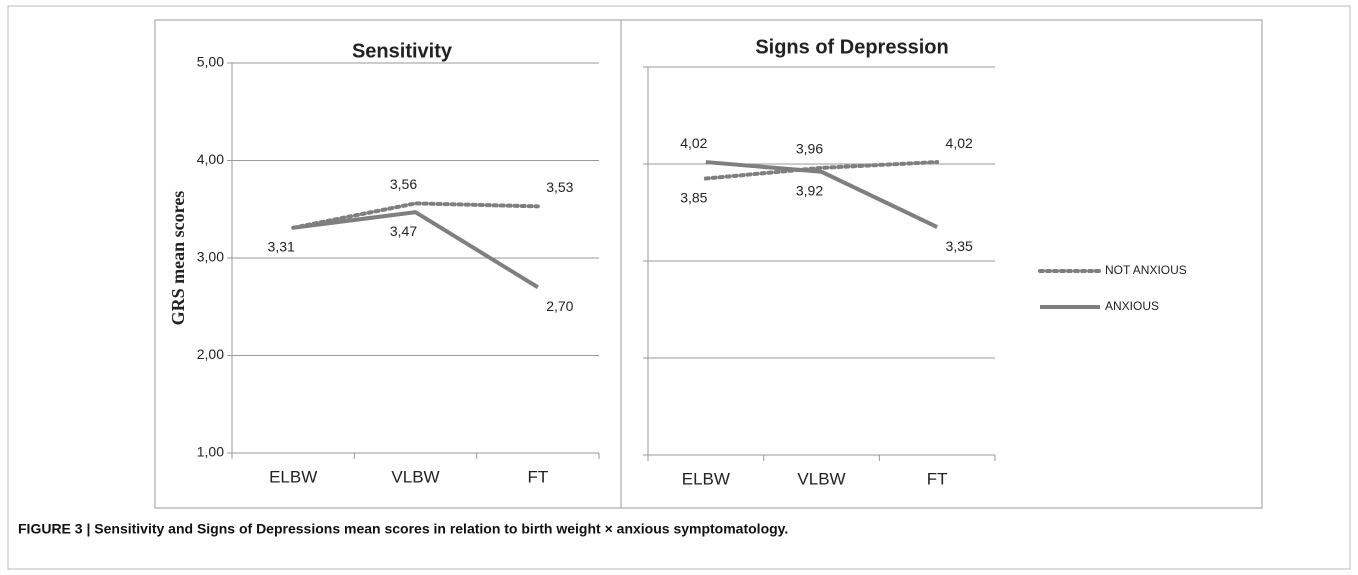 The height and width of the screenshot is (575, 1358). Describe the element at coordinates (210, 257) in the screenshot. I see `y-tick-label: 3,00` at that location.